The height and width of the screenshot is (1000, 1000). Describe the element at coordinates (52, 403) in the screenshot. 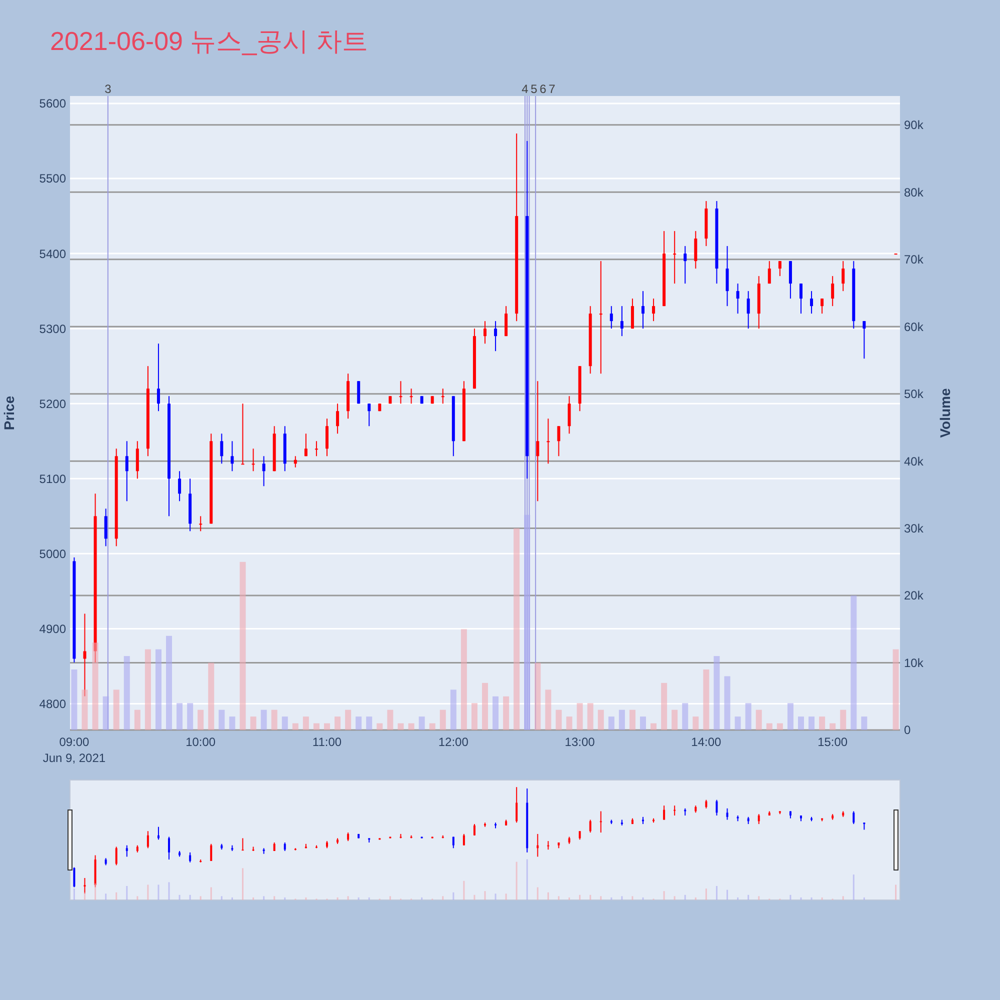

I see `y-tick-label: 5200` at that location.